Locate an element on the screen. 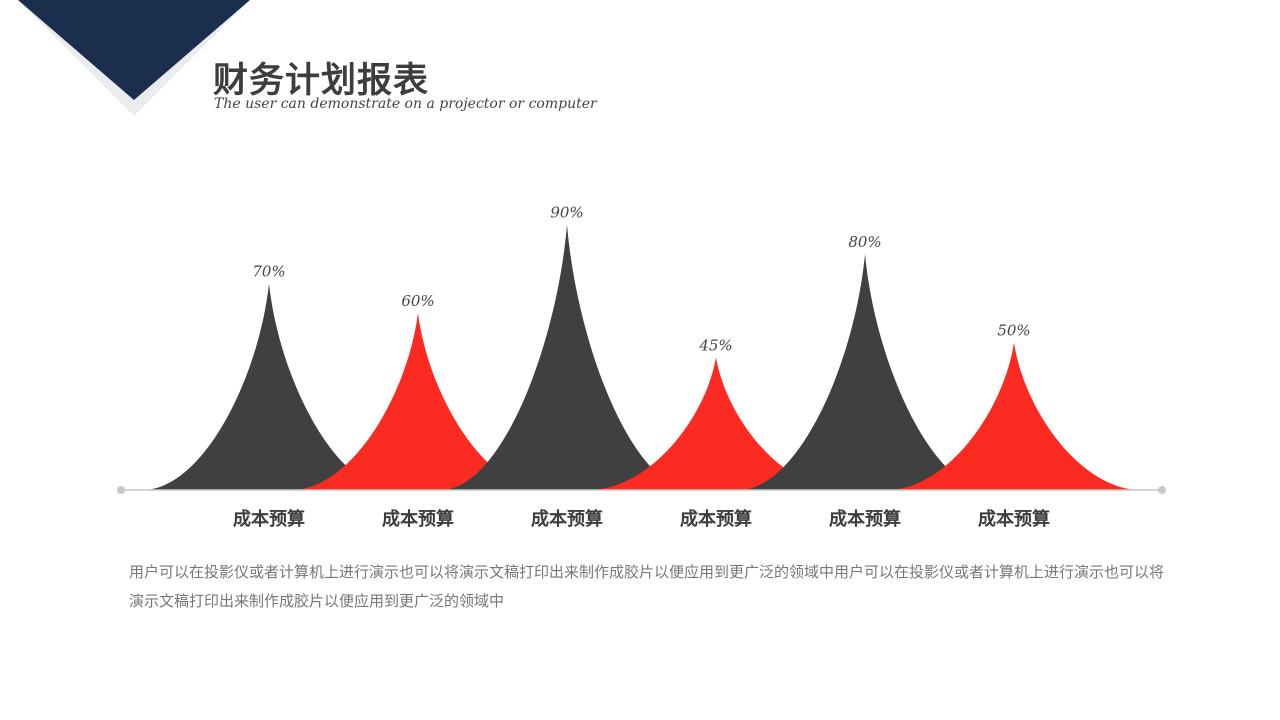 Image resolution: width=1280 pixels, height=720 pixels. data-label: 70% is located at coordinates (268, 272).